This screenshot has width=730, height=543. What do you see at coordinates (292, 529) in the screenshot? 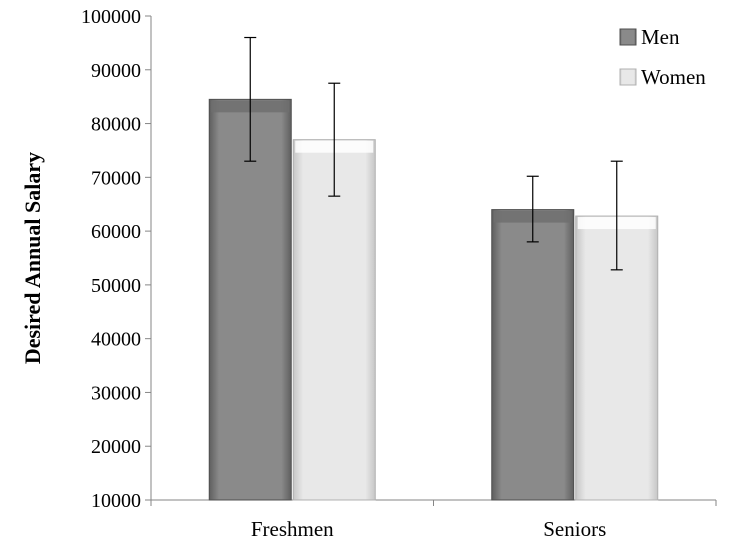
I see `x-tick-label: Freshmen` at bounding box center [292, 529].